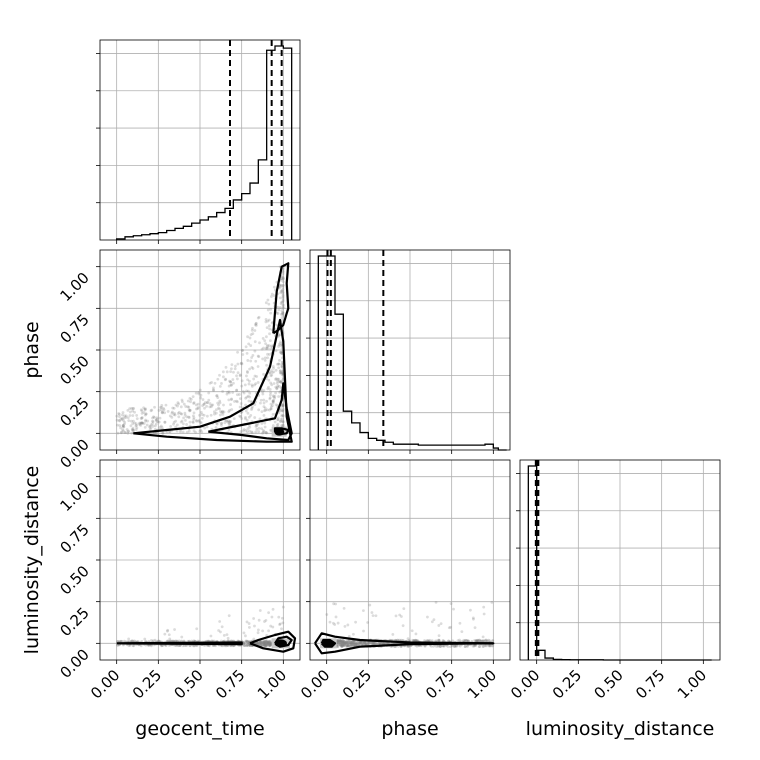 This screenshot has width=760, height=760. I want to click on x-tick-label: 0.00, so click(105, 684).